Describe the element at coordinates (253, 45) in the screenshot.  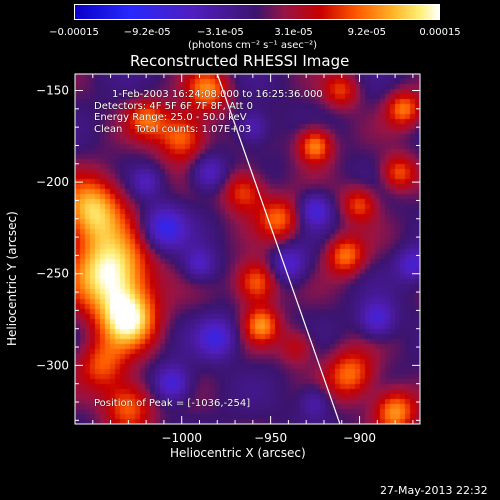
I see `colorbar-unit: (photons cm⁻² s⁻¹ asec⁻²)` at that location.